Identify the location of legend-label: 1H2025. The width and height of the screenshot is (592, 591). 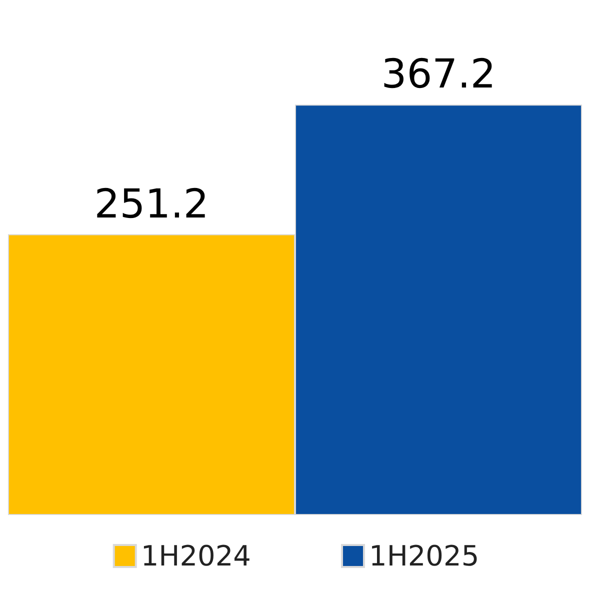
(424, 556).